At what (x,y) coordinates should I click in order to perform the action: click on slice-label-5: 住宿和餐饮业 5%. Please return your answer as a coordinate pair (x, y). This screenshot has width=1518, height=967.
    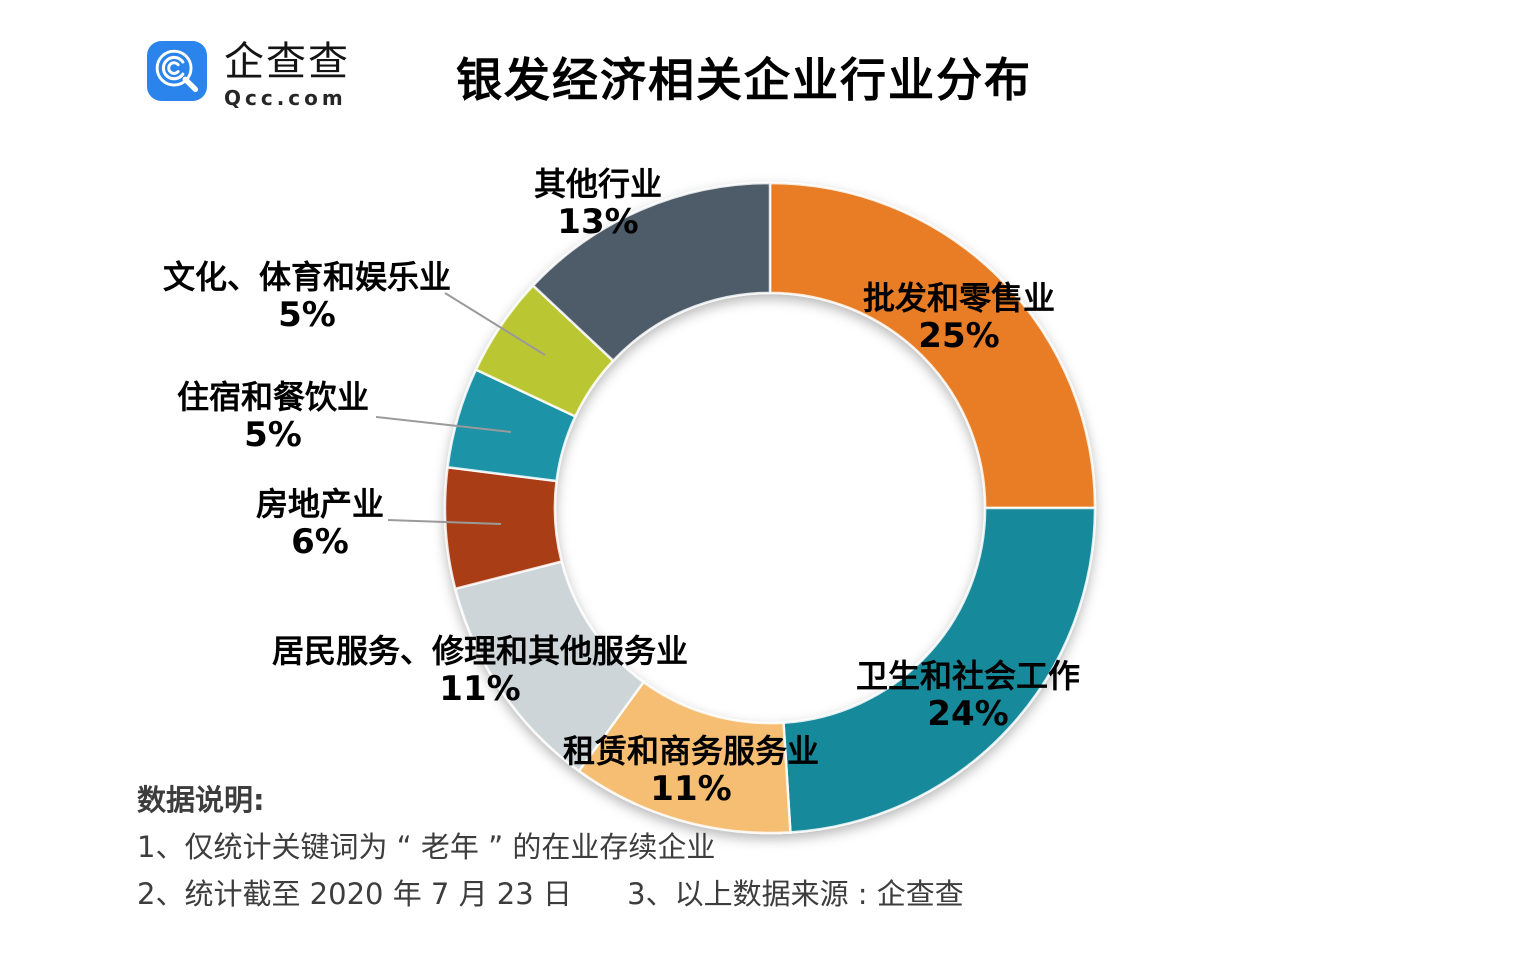
    Looking at the image, I should click on (273, 416).